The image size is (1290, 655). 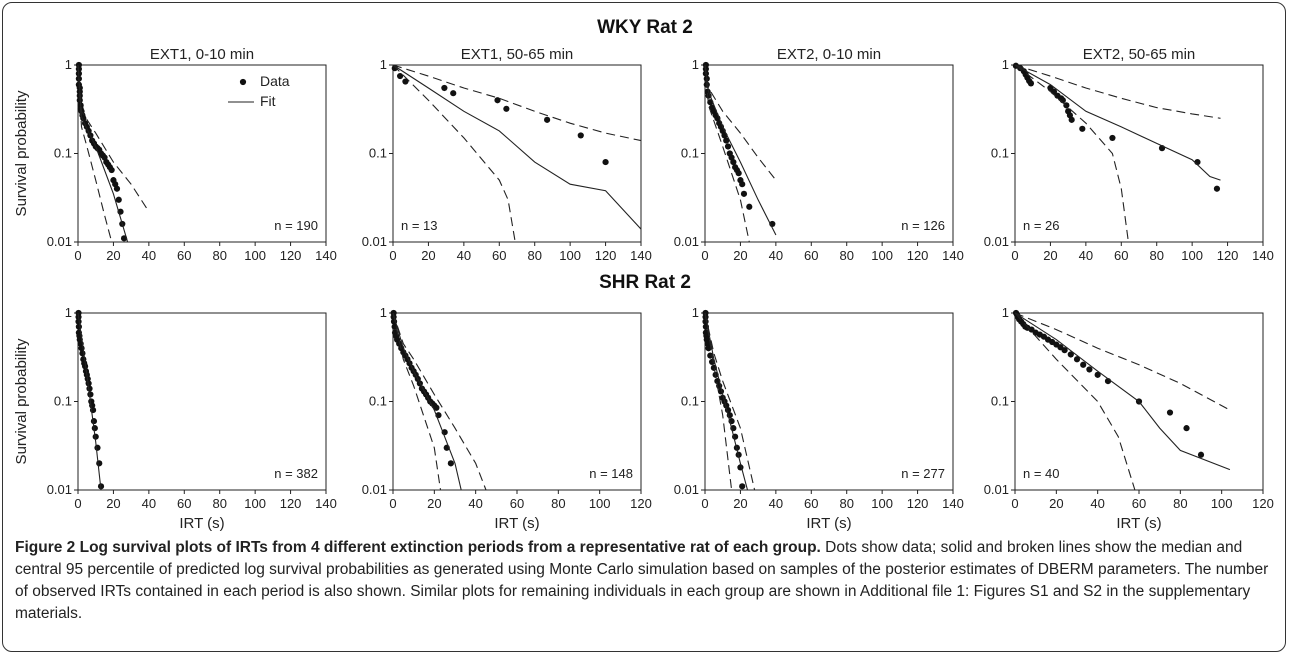 I want to click on n-count-label: n = 190, so click(x=296, y=225).